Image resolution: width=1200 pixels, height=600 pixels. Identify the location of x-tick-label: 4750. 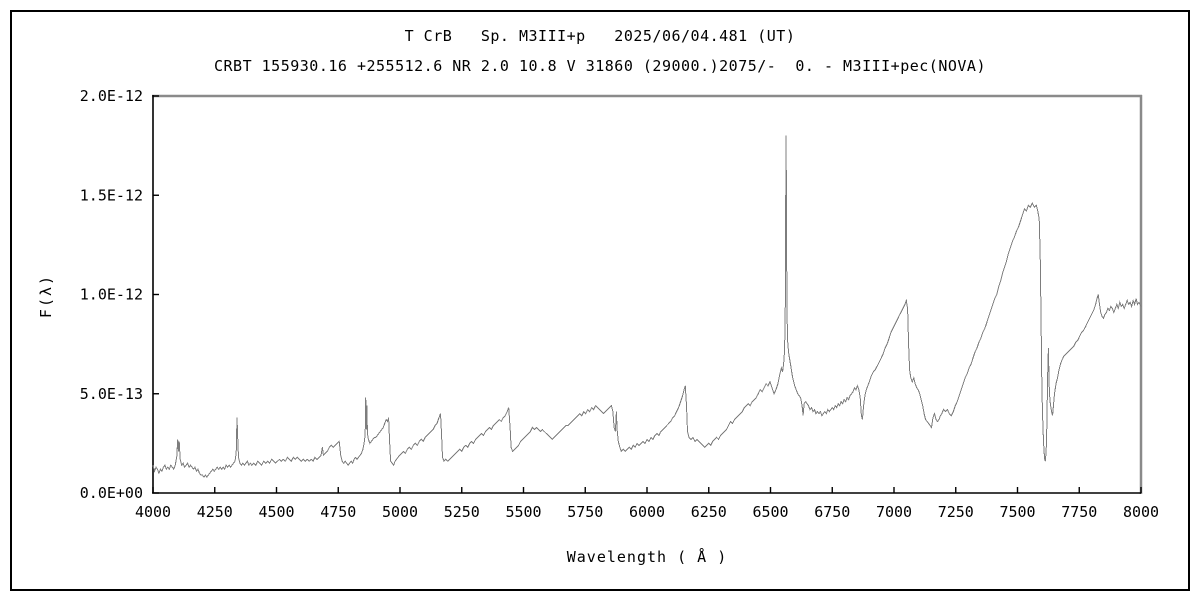
(338, 512).